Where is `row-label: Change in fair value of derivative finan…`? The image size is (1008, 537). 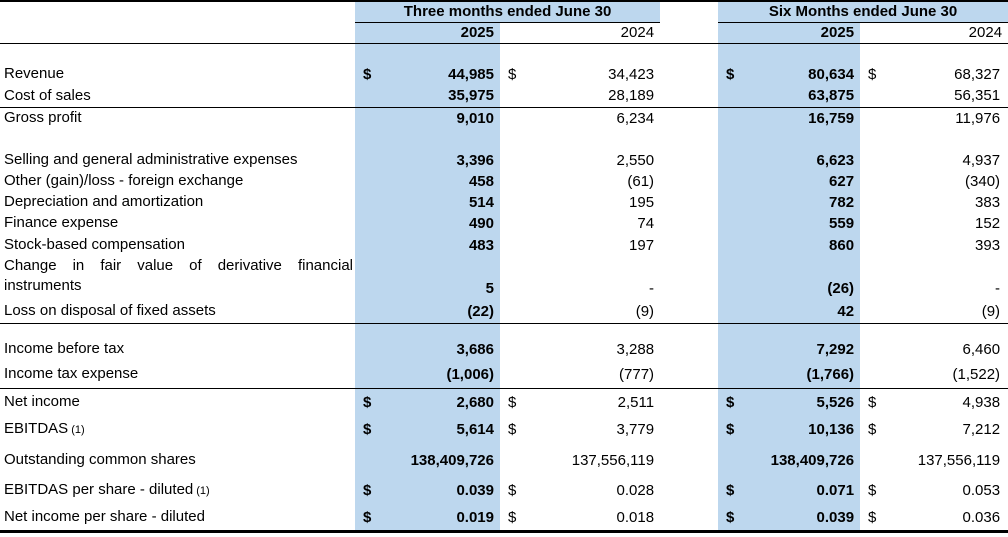
row-label: Change in fair value of derivative finan… is located at coordinates (178, 276).